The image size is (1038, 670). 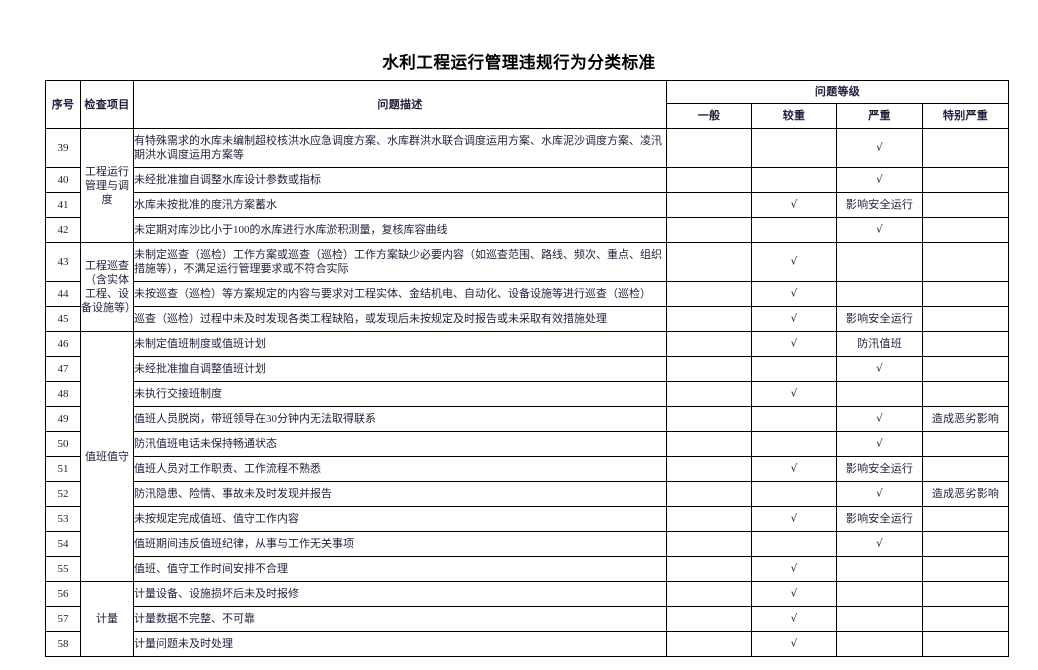 I want to click on column-header-description: 问题描述, so click(x=400, y=104).